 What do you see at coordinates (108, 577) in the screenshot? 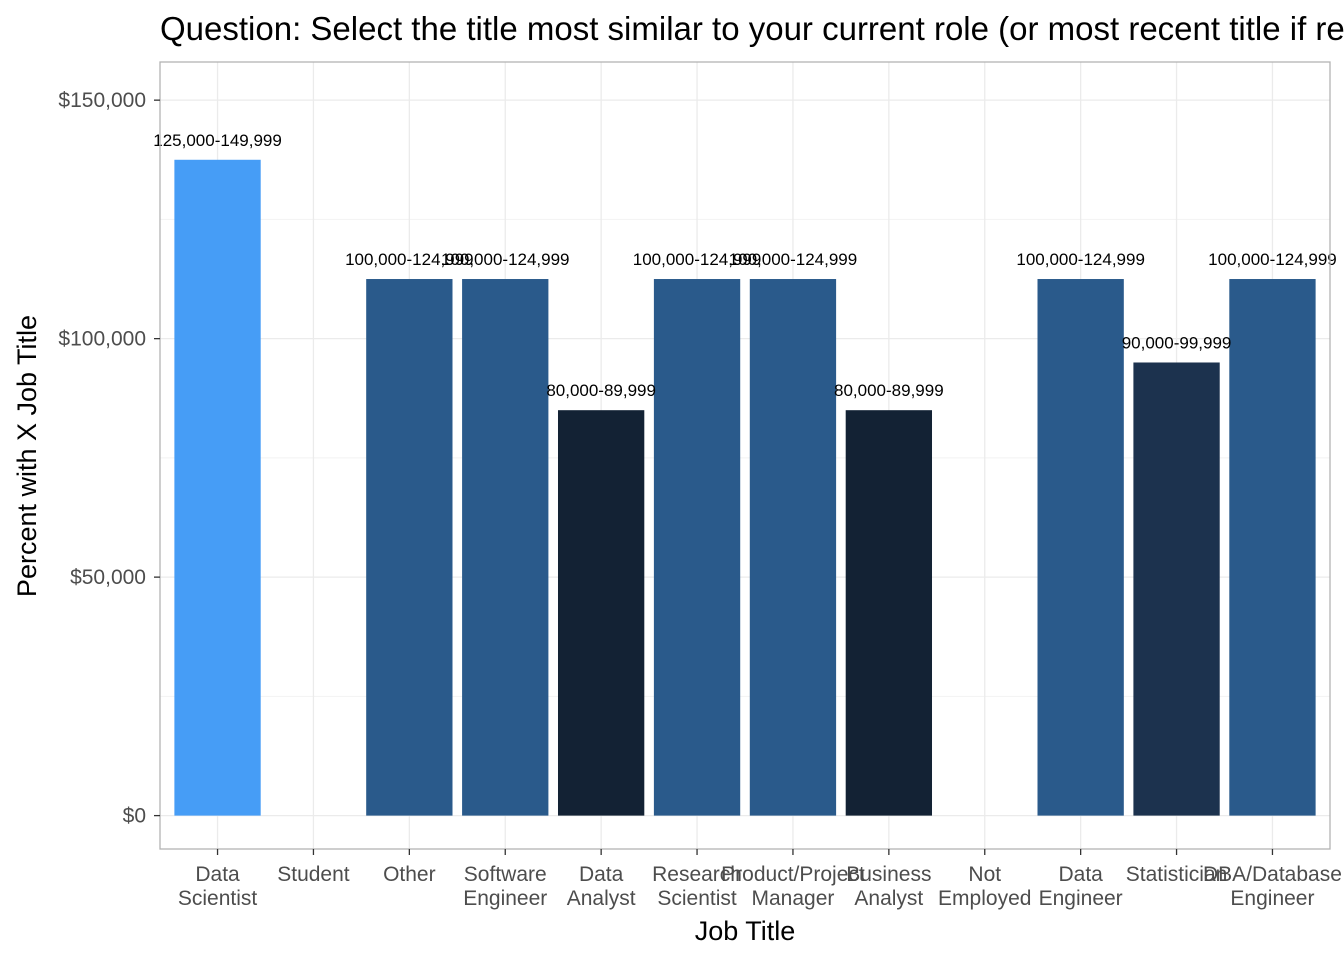
I see `y-tick-label: $50,000` at bounding box center [108, 577].